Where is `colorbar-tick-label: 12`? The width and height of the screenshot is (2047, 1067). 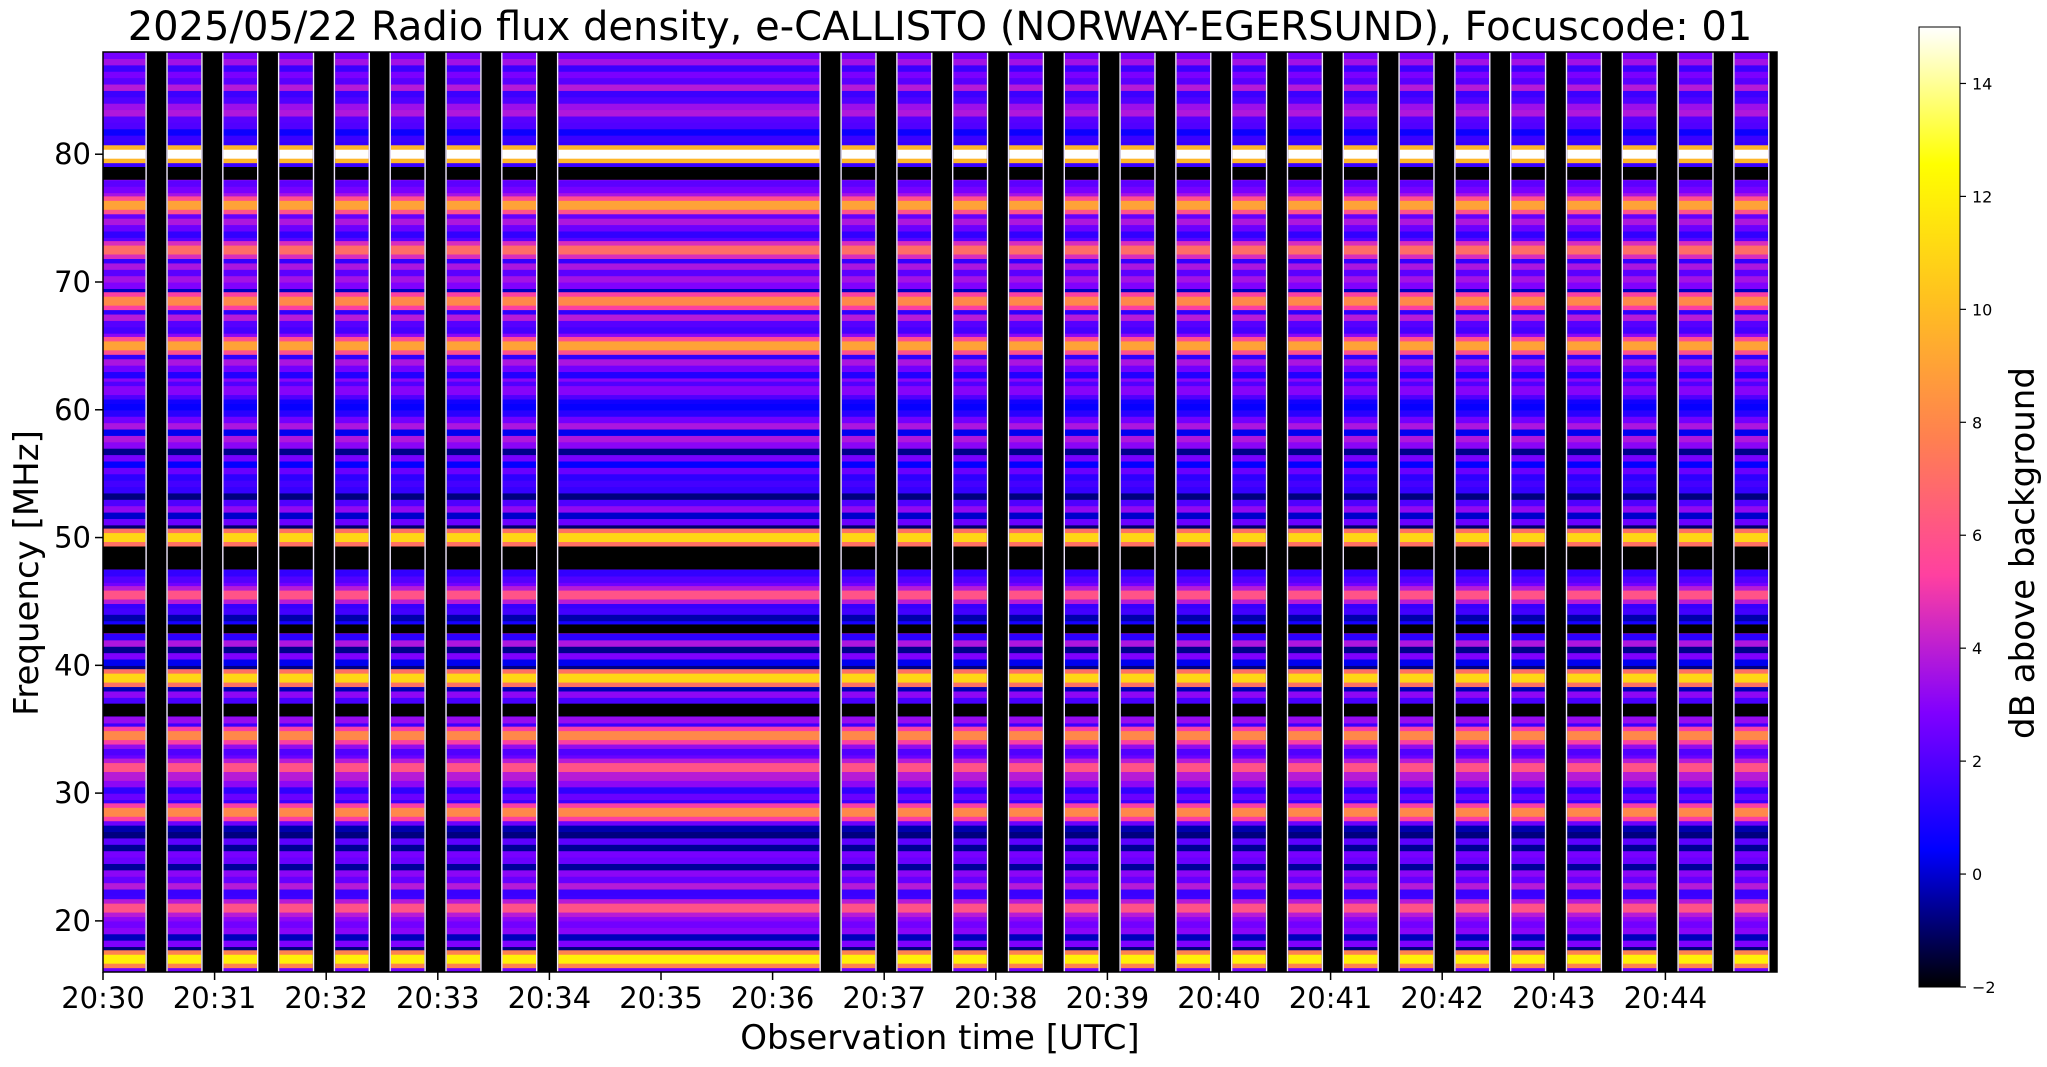 colorbar-tick-label: 12 is located at coordinates (1982, 196).